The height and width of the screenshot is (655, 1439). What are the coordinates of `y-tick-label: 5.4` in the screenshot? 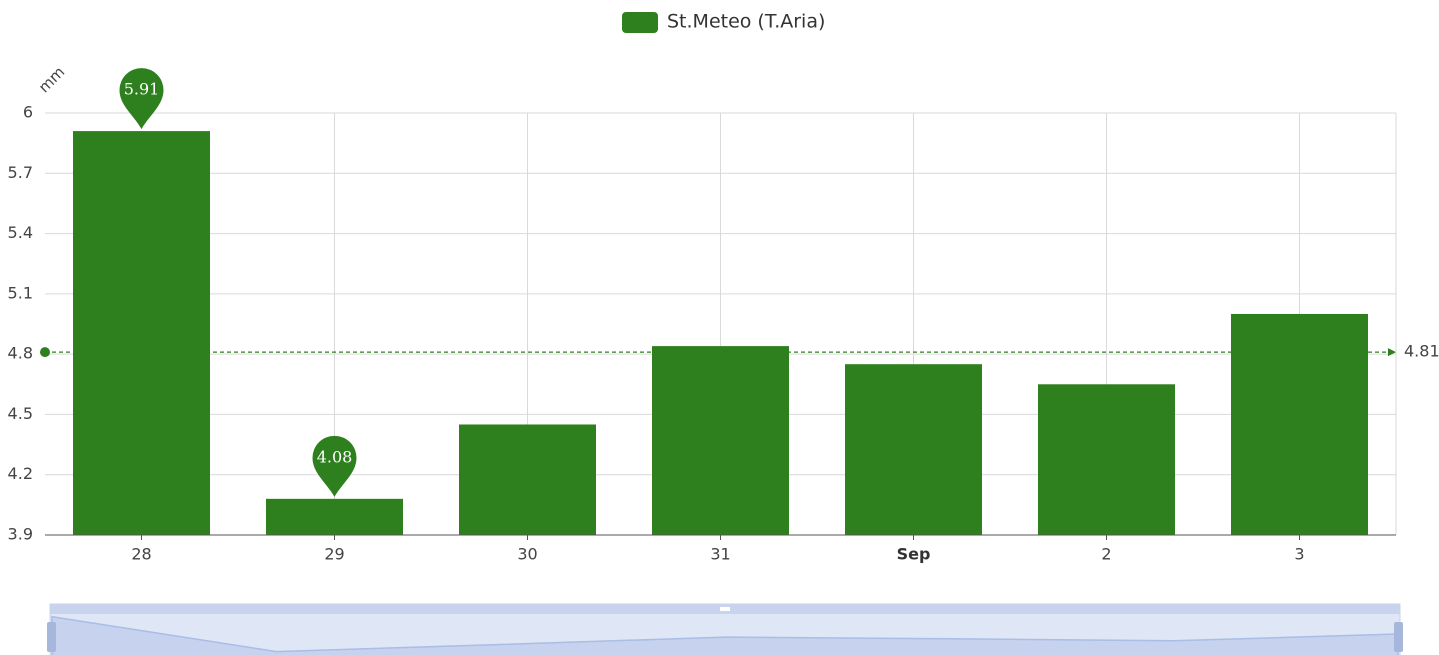 It's located at (20, 232).